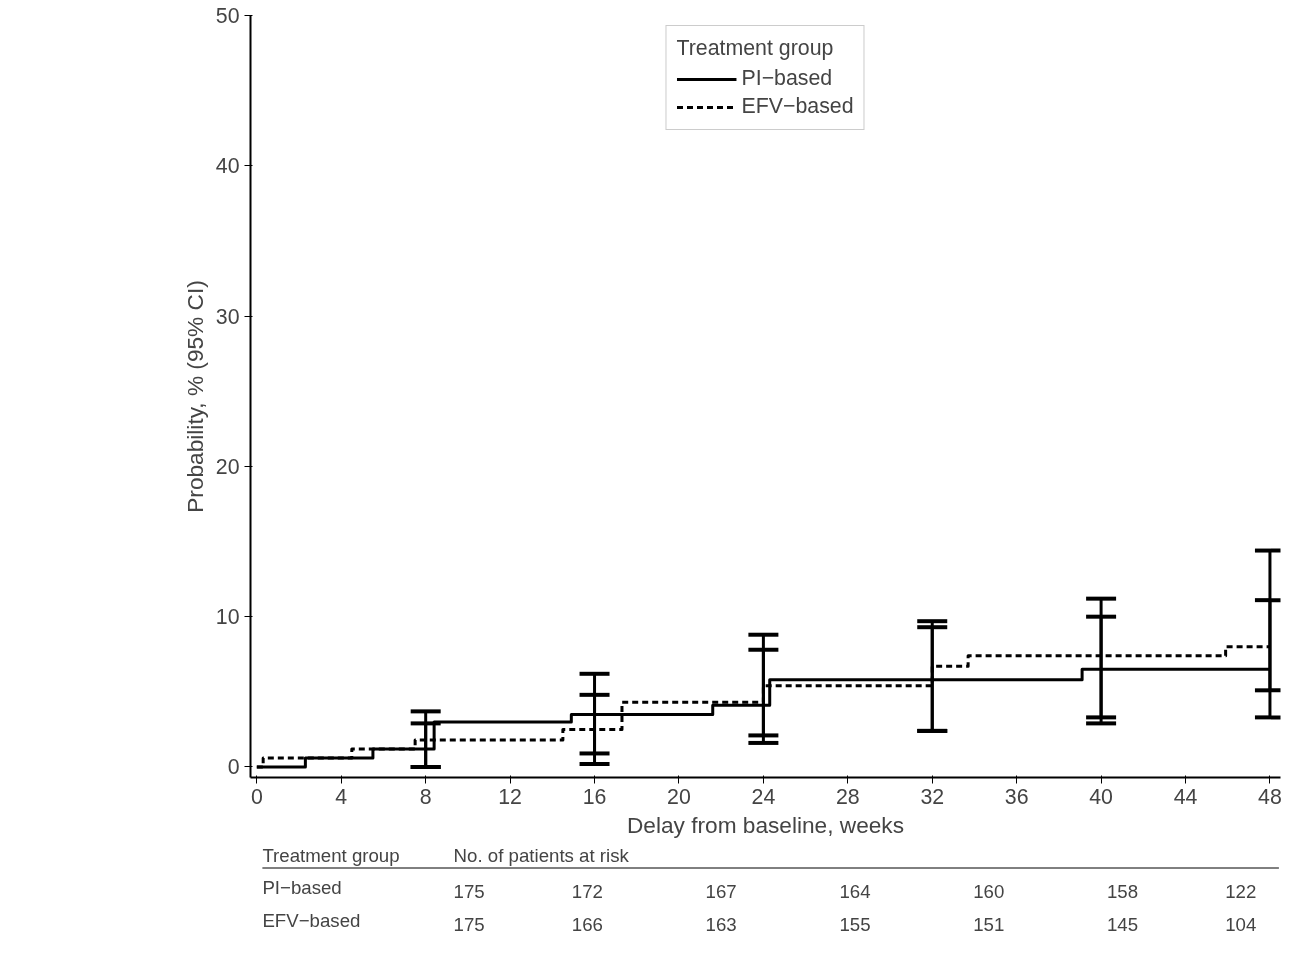 This screenshot has width=1304, height=958. I want to click on text: 160, so click(989, 891).